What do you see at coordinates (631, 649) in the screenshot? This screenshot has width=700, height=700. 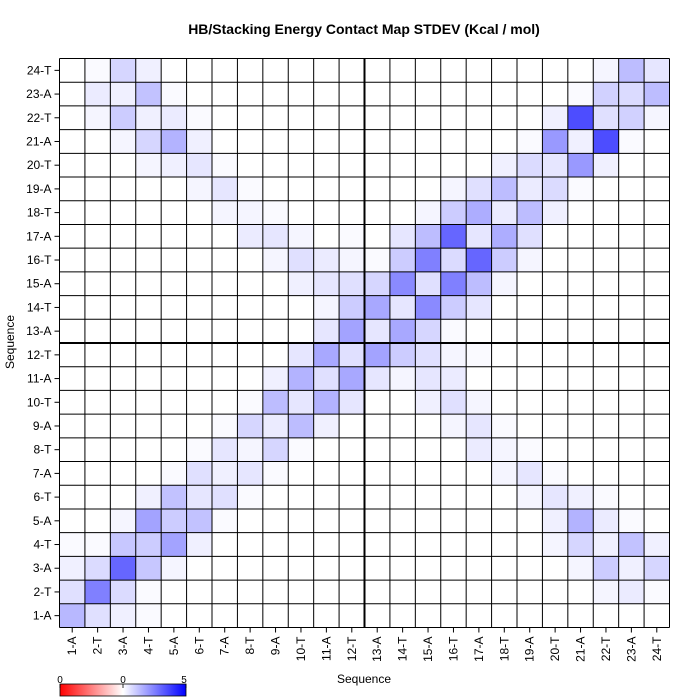 I see `x-tick-label: 23-A` at bounding box center [631, 649].